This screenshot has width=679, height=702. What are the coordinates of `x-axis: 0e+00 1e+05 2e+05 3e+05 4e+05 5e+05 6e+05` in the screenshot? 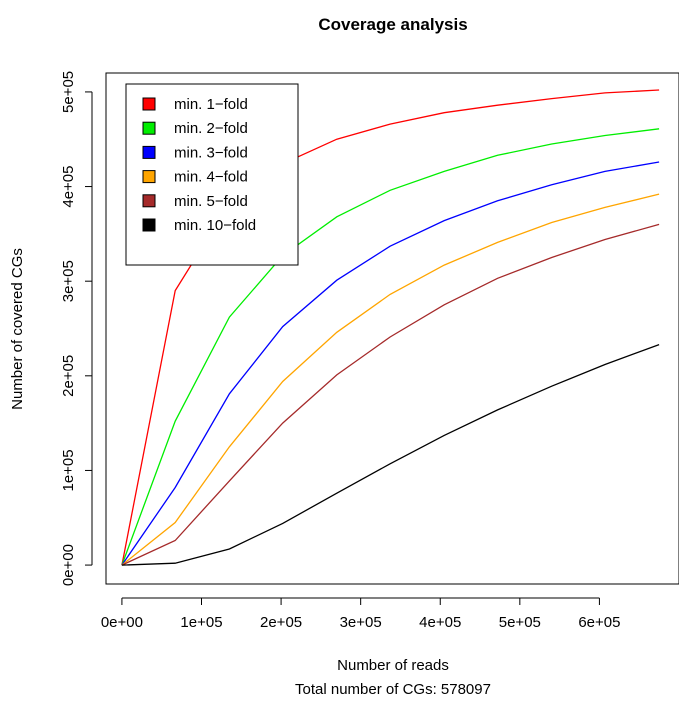 It's located at (360, 614).